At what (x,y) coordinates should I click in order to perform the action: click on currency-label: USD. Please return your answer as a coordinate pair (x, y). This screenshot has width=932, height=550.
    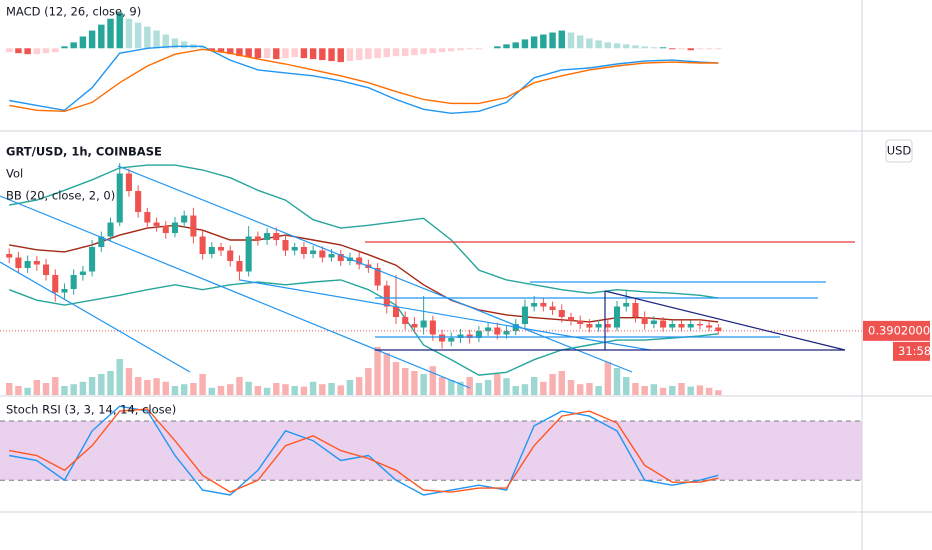
    Looking at the image, I should click on (899, 151).